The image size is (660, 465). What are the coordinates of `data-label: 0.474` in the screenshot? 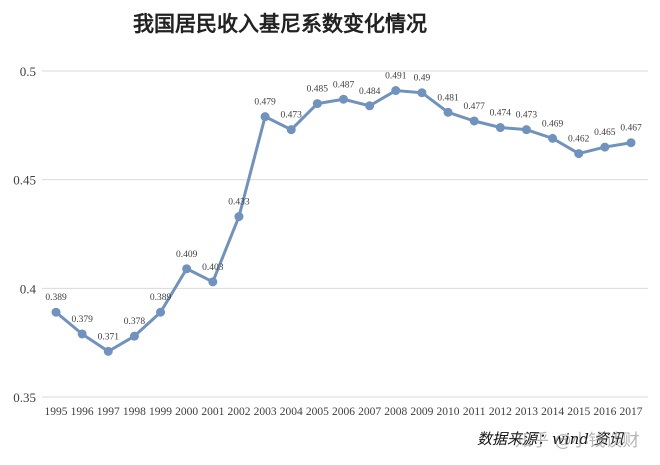 It's located at (501, 114).